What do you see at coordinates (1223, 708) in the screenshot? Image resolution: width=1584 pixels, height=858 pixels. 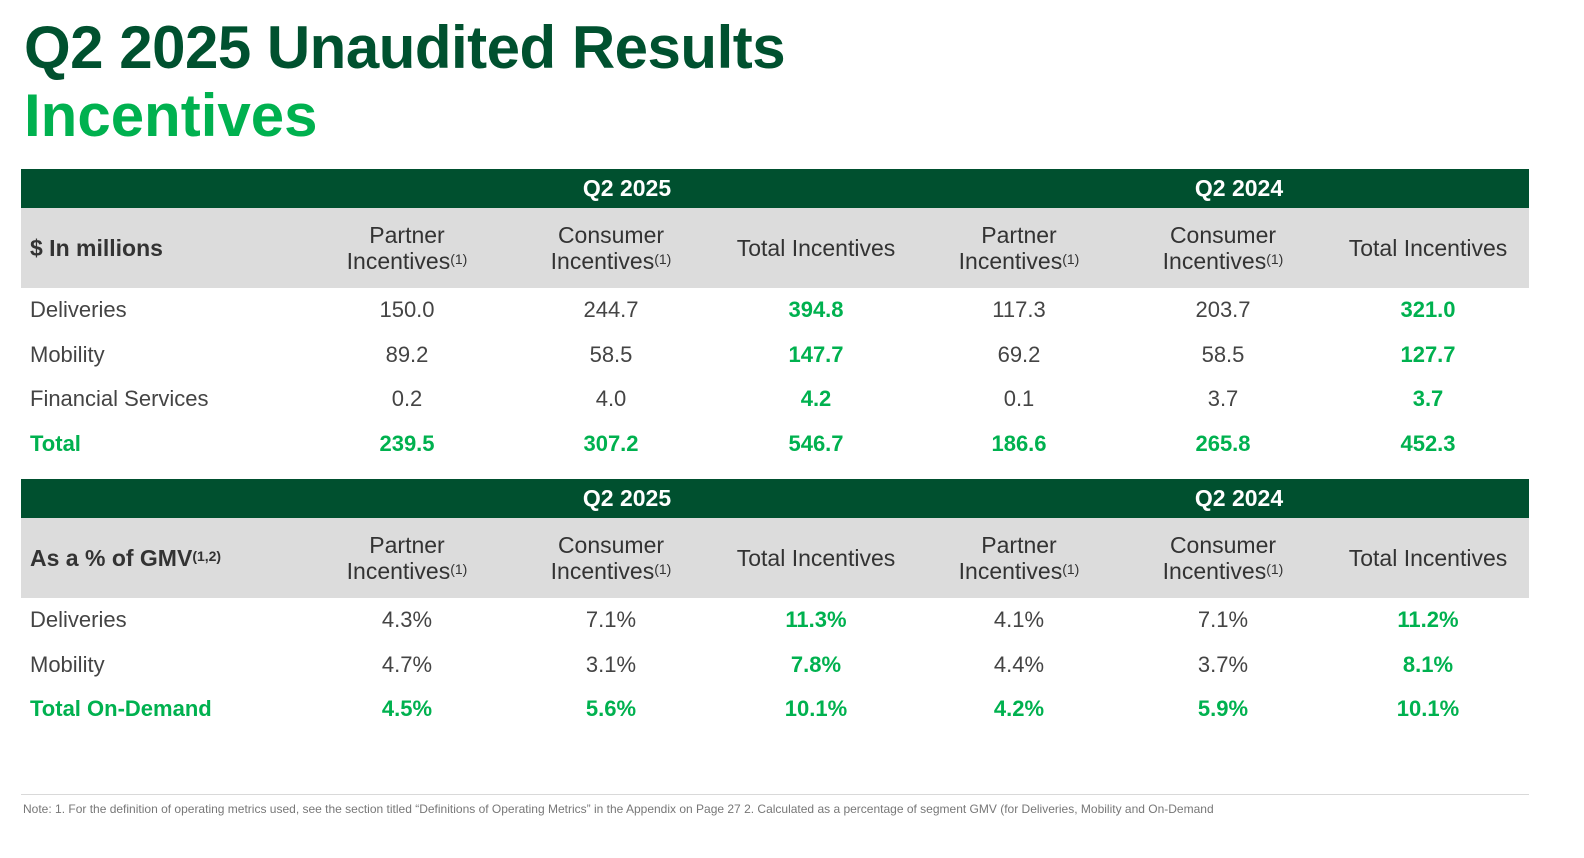 I see `table-cell: 5.9%` at bounding box center [1223, 708].